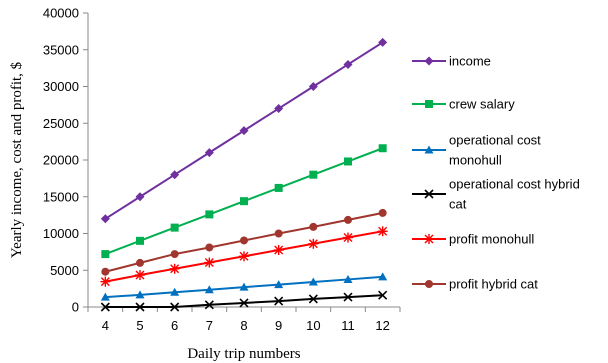 This screenshot has width=608, height=363. I want to click on legend-item-profit-monohull: profit monohull, so click(473, 239).